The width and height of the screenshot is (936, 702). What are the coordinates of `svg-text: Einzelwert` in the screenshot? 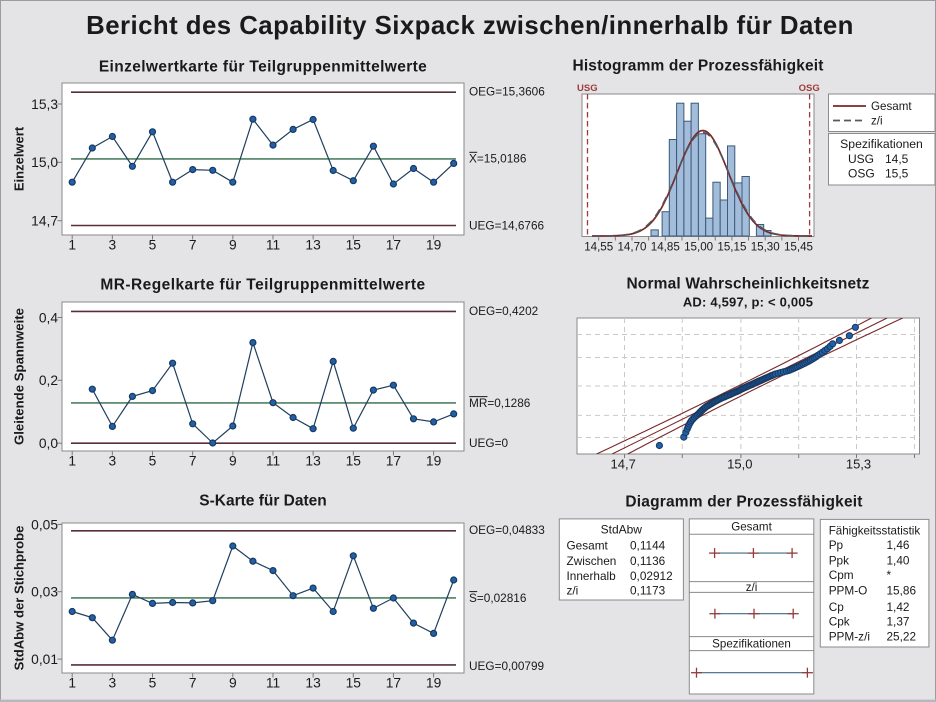 It's located at (19, 158).